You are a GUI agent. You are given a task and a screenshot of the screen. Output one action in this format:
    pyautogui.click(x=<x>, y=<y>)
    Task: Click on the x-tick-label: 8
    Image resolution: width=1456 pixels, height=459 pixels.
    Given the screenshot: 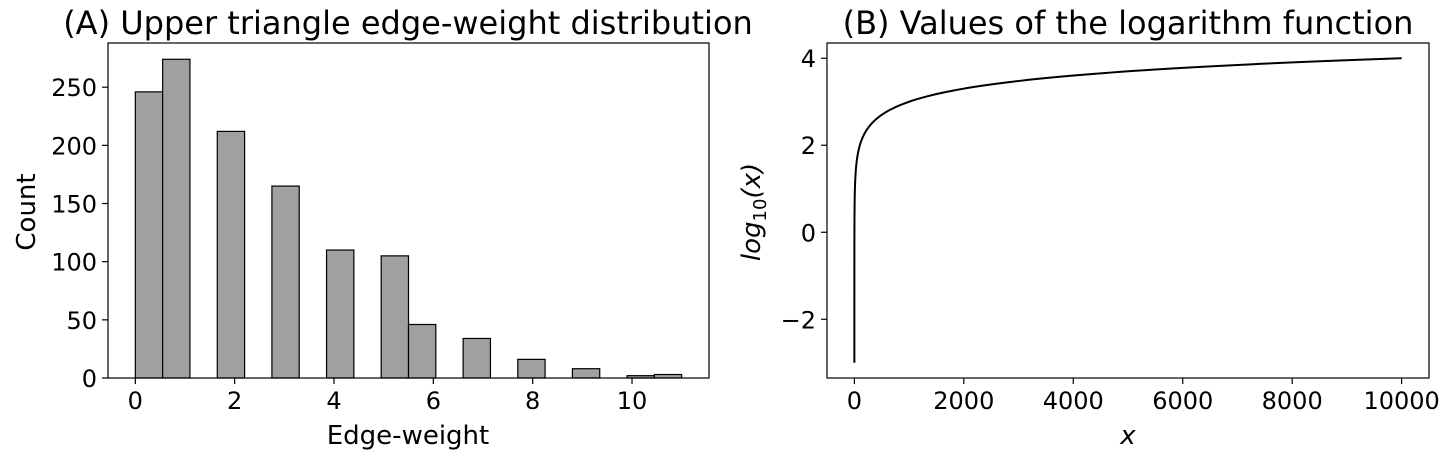 What is the action you would take?
    pyautogui.click(x=532, y=401)
    